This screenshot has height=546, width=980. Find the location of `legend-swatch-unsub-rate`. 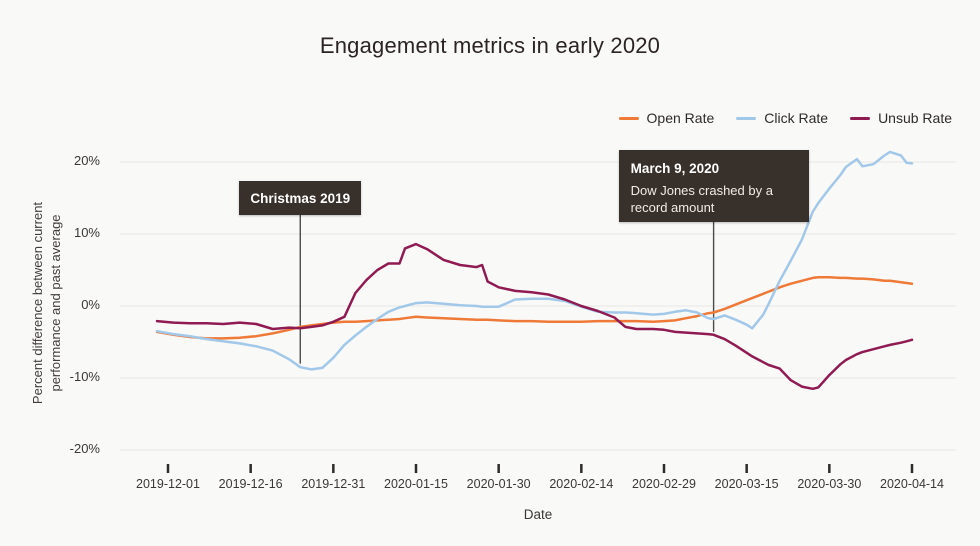

legend-swatch-unsub-rate is located at coordinates (860, 118).